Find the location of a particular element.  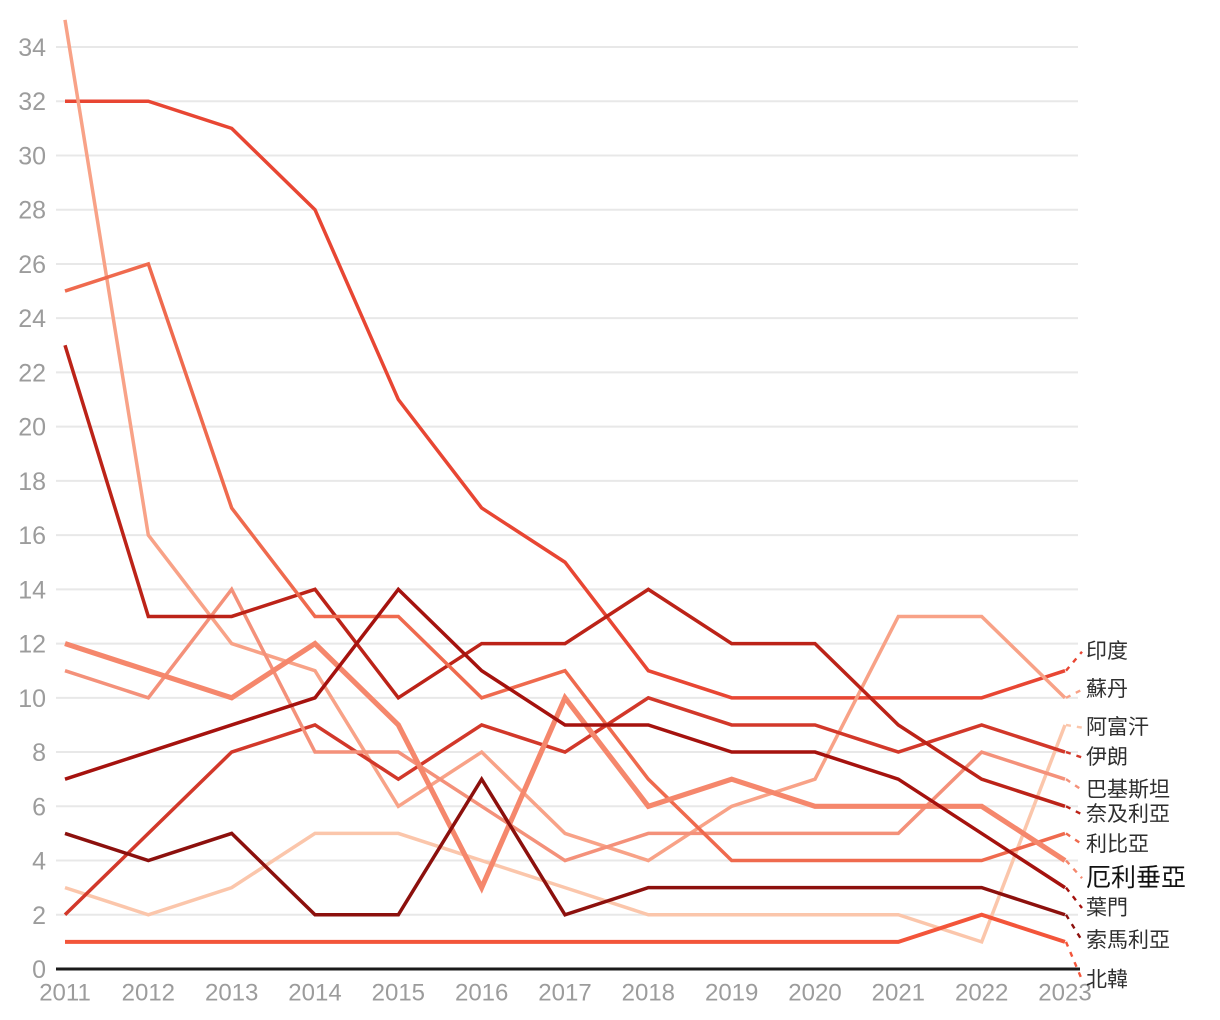

series-line-north-korea is located at coordinates (565, 928).